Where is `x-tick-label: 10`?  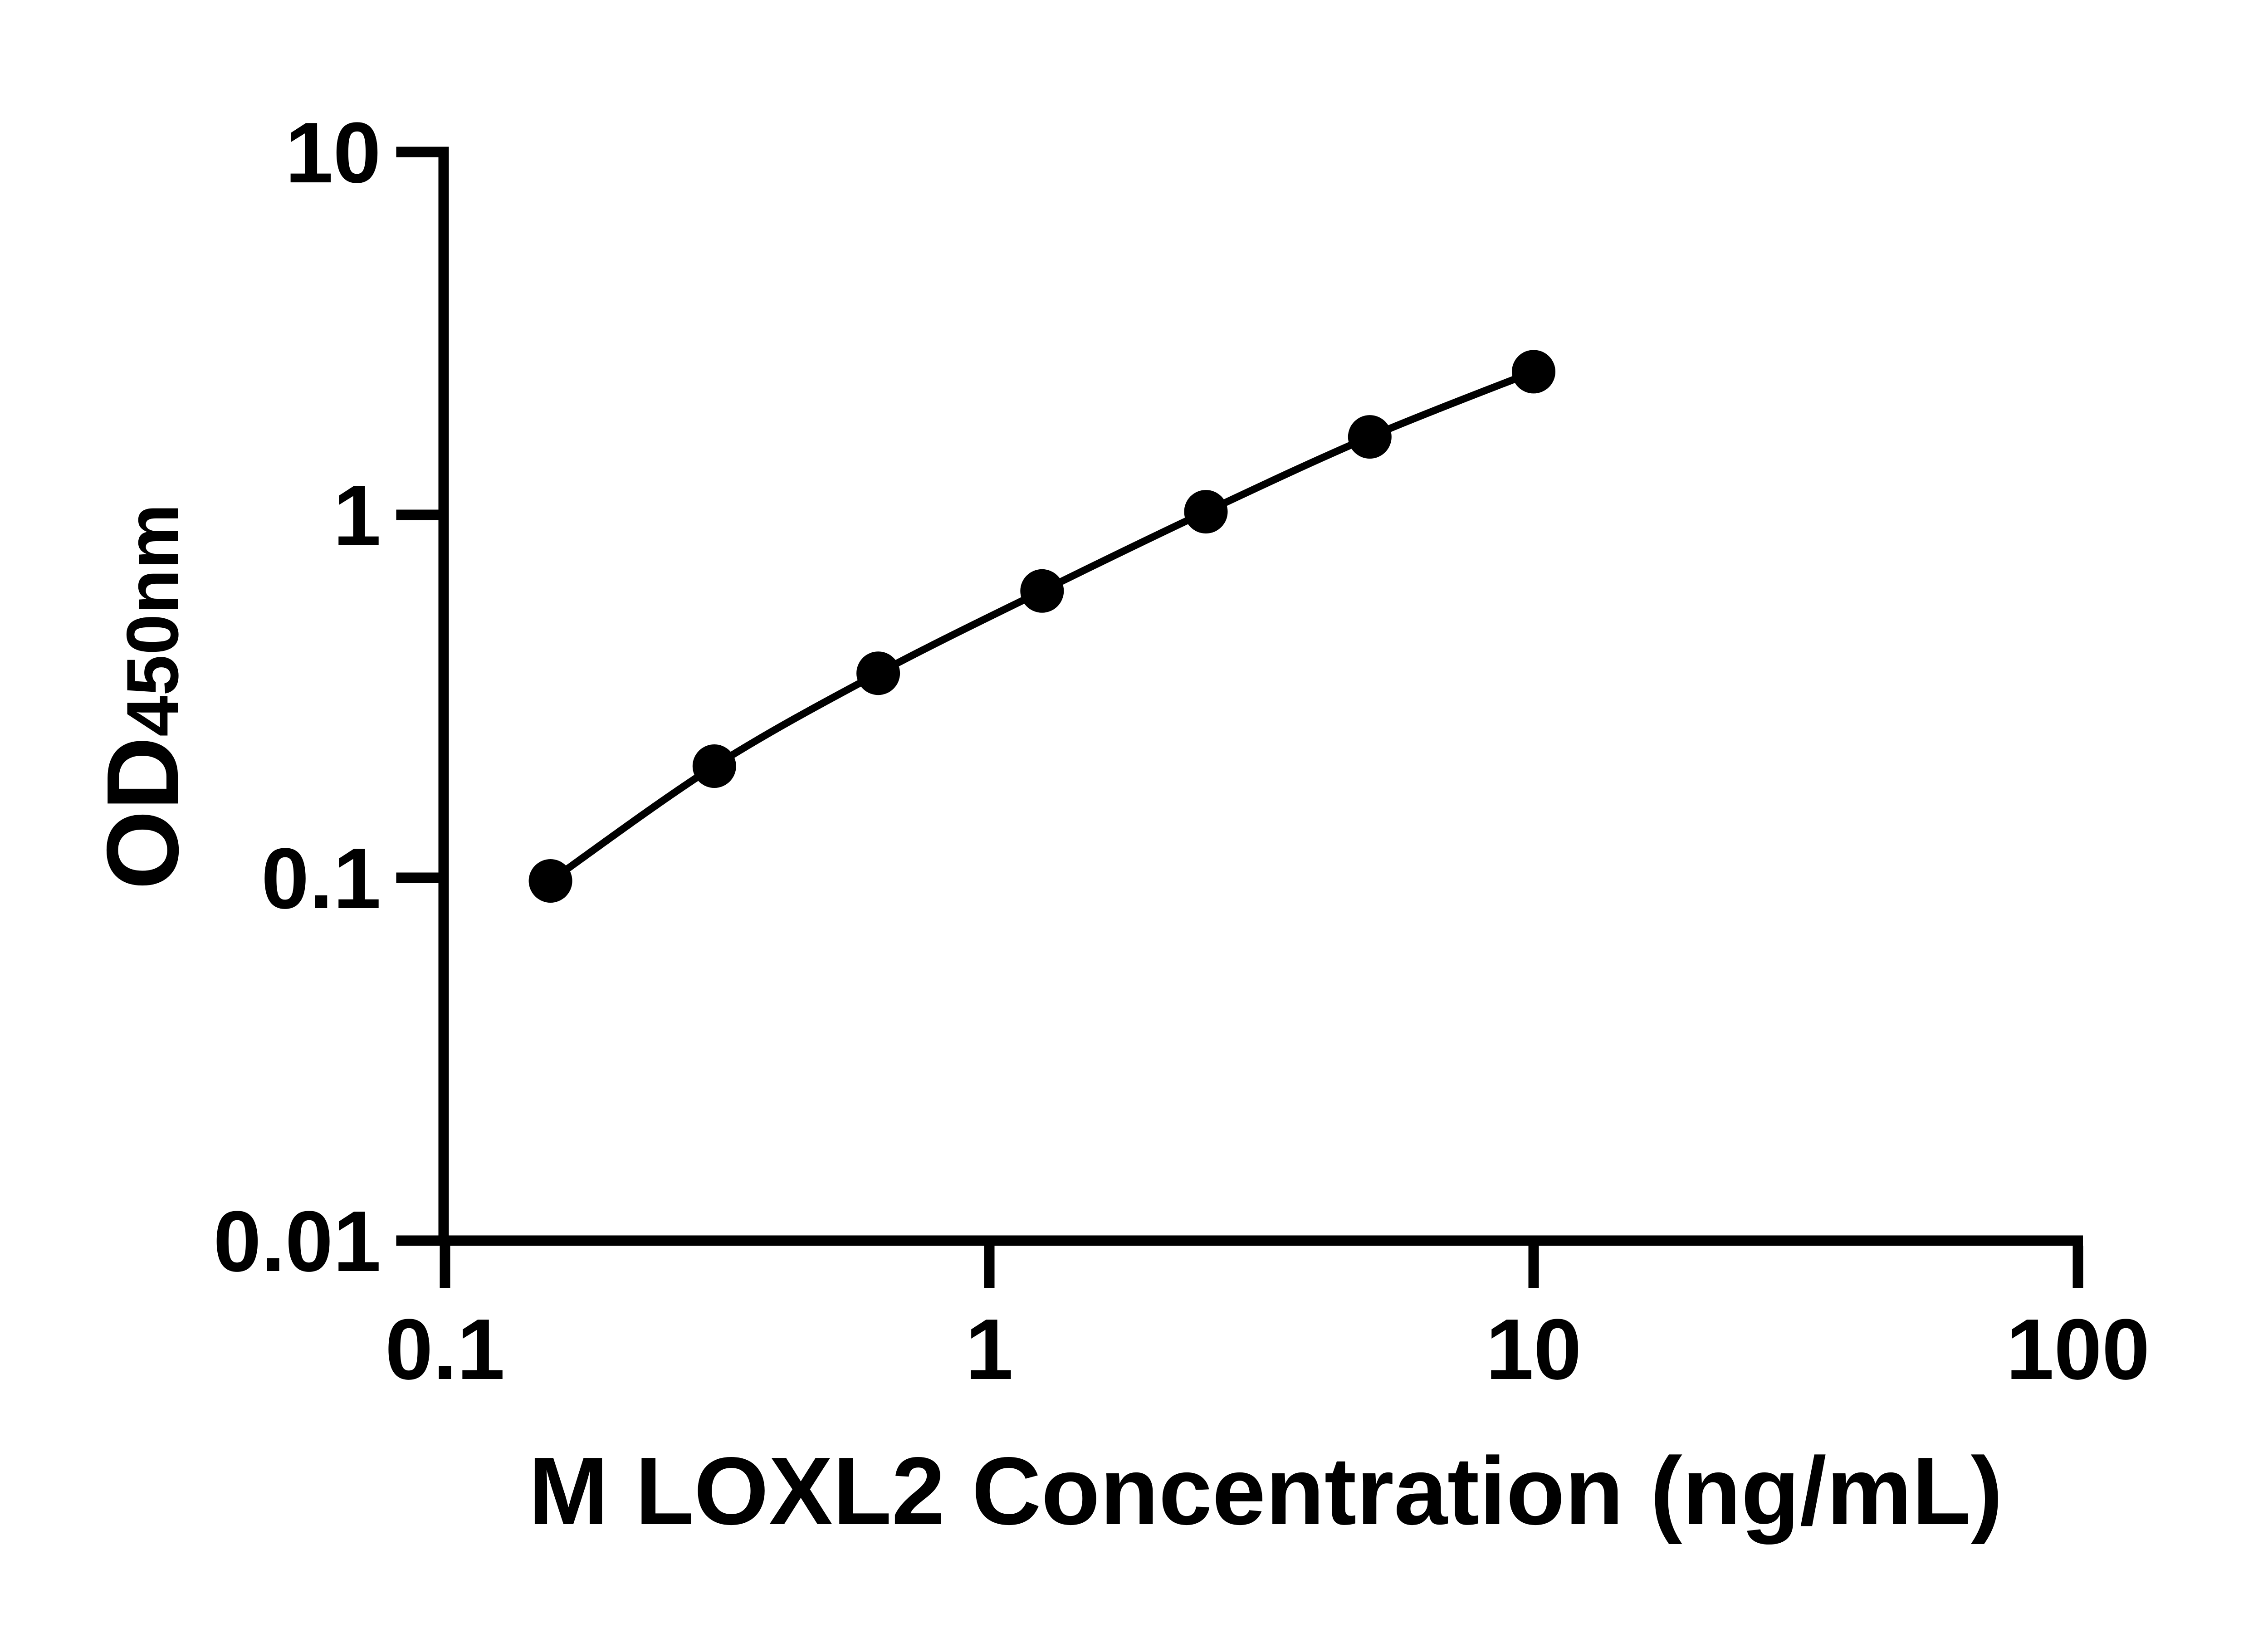
x-tick-label: 10 is located at coordinates (1533, 1349).